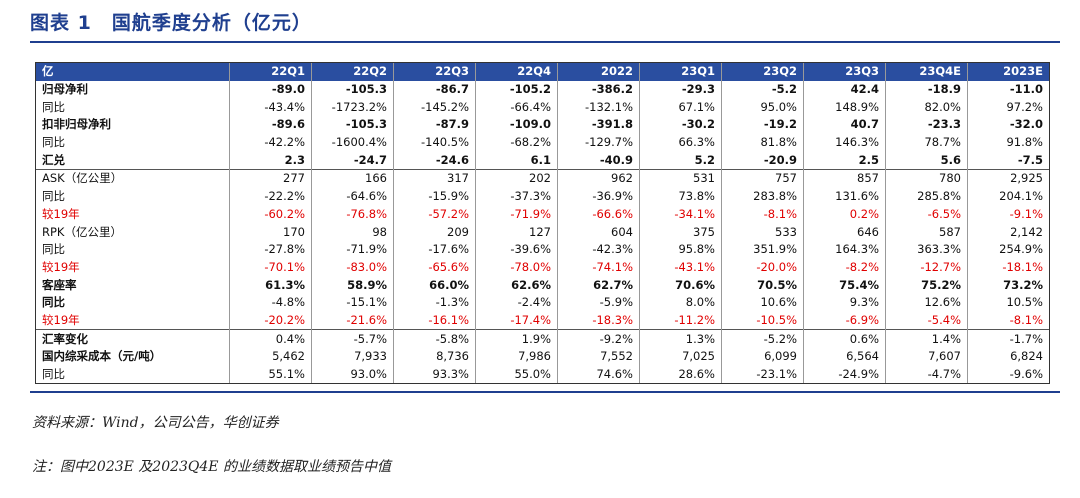  What do you see at coordinates (270, 357) in the screenshot?
I see `value-cell: 5,462` at bounding box center [270, 357].